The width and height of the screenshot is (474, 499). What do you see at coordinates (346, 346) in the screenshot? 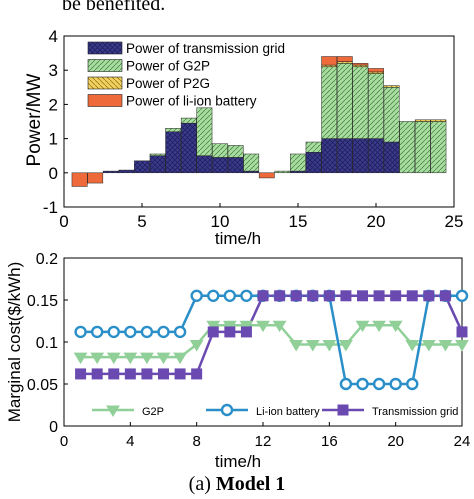
I see `series-1-point-t17` at bounding box center [346, 346].